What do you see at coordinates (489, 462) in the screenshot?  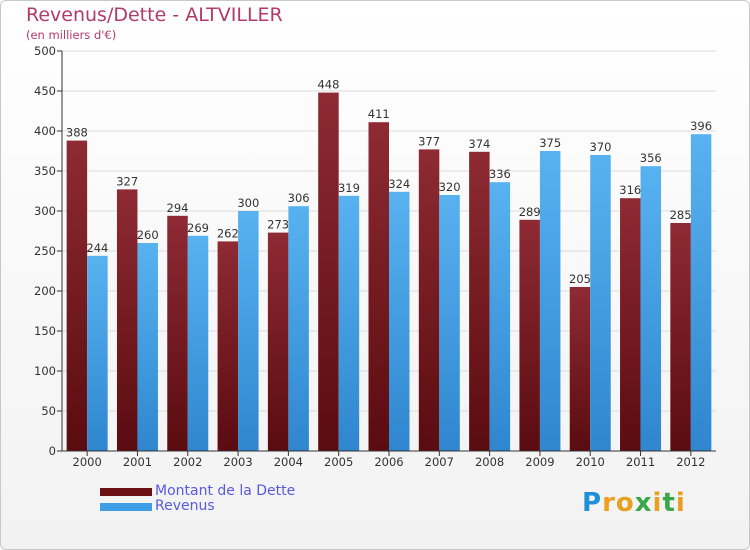 I see `xtick-label: 2008` at bounding box center [489, 462].